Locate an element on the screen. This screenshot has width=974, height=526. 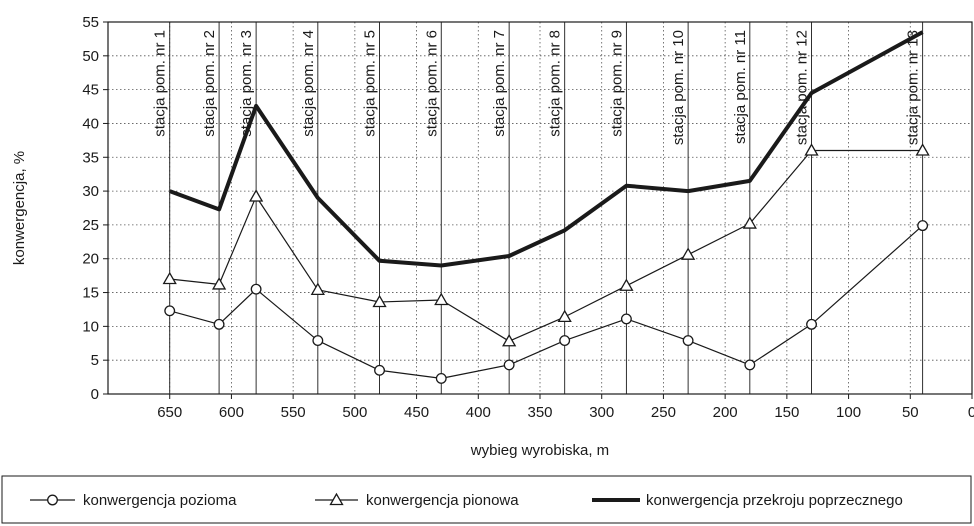
station-label: stacja pom. nr 1 is located at coordinates (160, 83).